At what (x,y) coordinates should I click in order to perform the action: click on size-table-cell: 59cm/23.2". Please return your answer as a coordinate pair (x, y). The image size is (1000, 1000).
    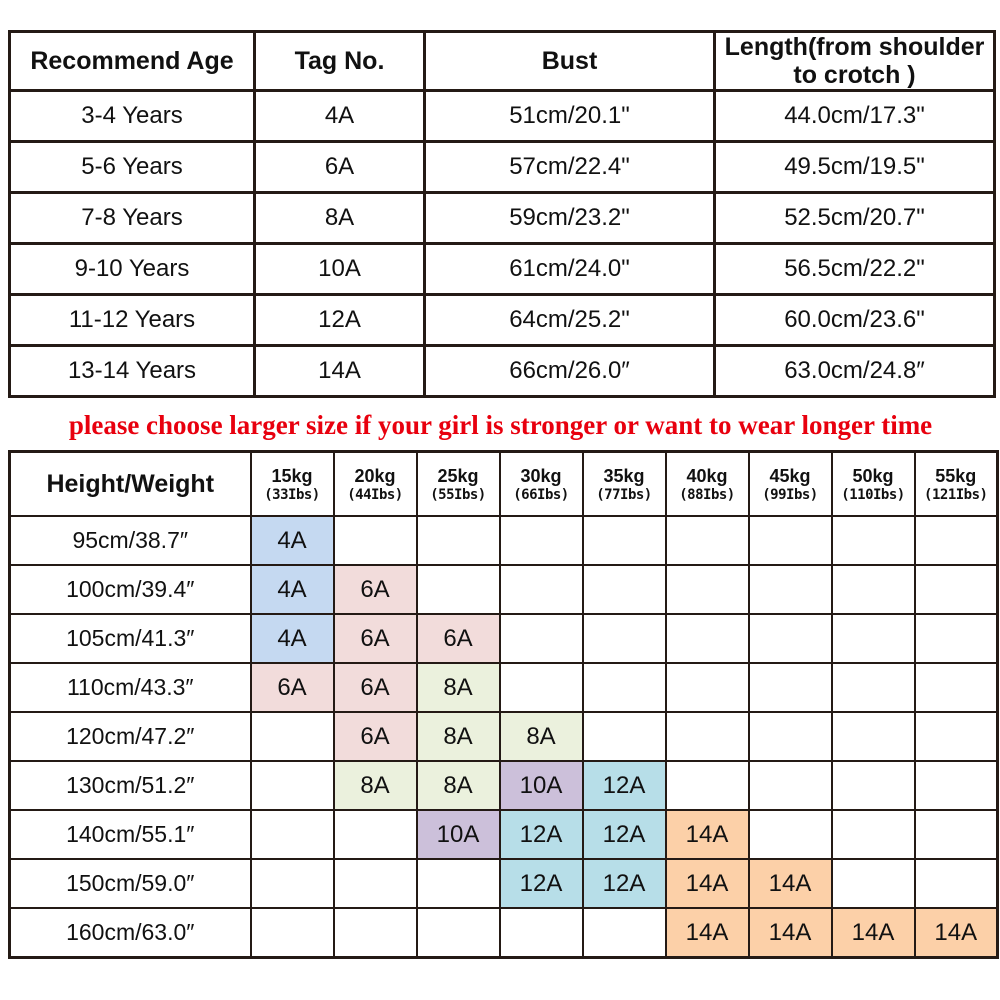
    Looking at the image, I should click on (569, 218).